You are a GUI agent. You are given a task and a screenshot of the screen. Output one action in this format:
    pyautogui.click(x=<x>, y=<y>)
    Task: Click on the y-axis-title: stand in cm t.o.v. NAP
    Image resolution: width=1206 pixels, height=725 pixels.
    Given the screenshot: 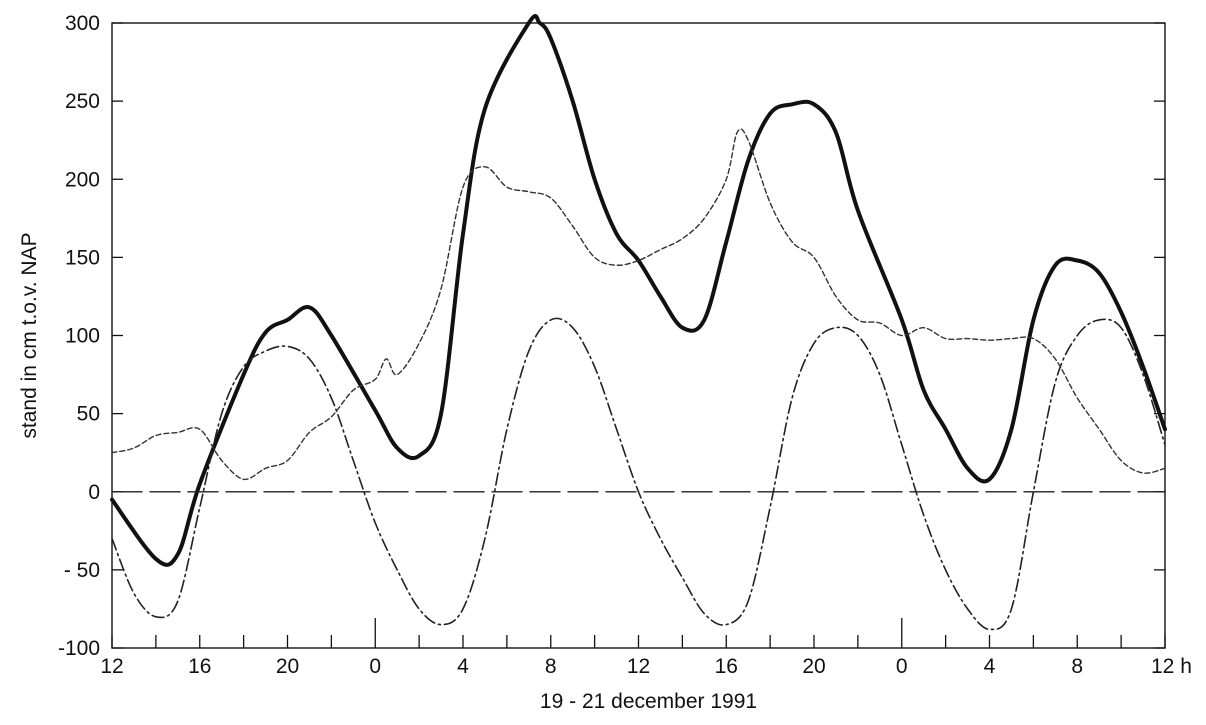 What is the action you would take?
    pyautogui.click(x=29, y=335)
    